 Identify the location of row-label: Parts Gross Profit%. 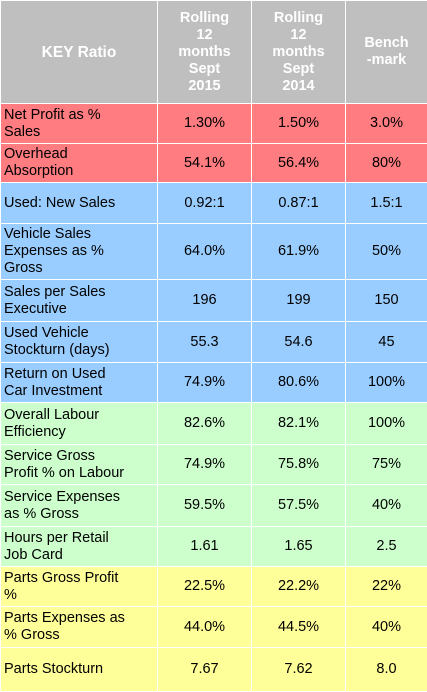
(79, 587).